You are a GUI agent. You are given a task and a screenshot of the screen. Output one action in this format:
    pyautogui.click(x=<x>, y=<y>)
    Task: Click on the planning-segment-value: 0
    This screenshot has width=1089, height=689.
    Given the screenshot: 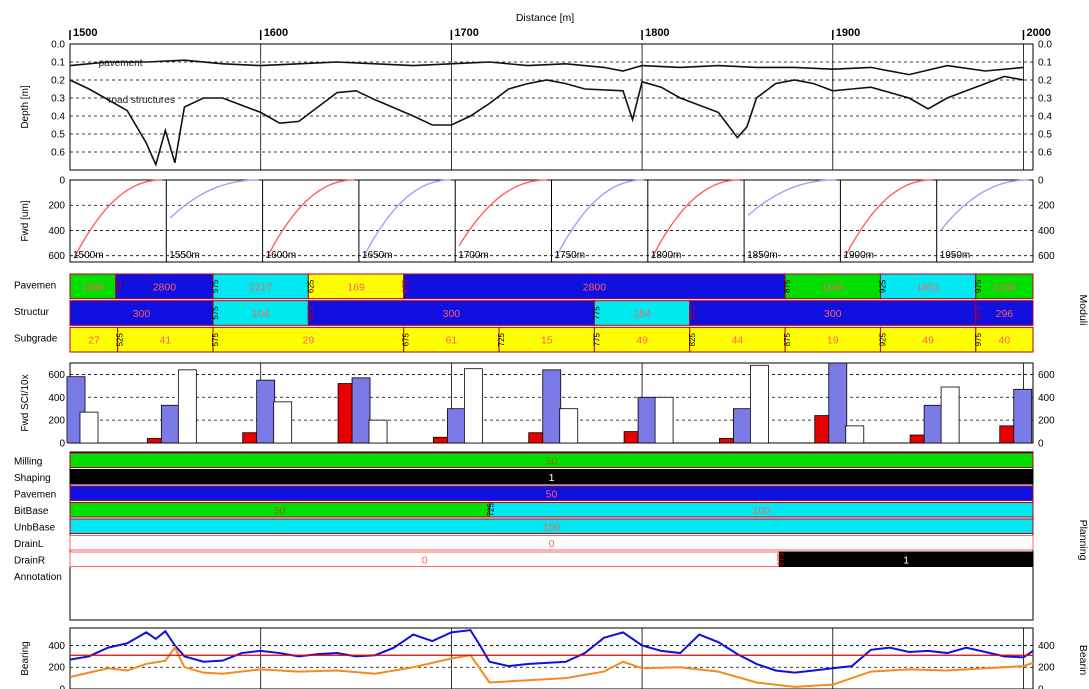 What is the action you would take?
    pyautogui.click(x=552, y=544)
    